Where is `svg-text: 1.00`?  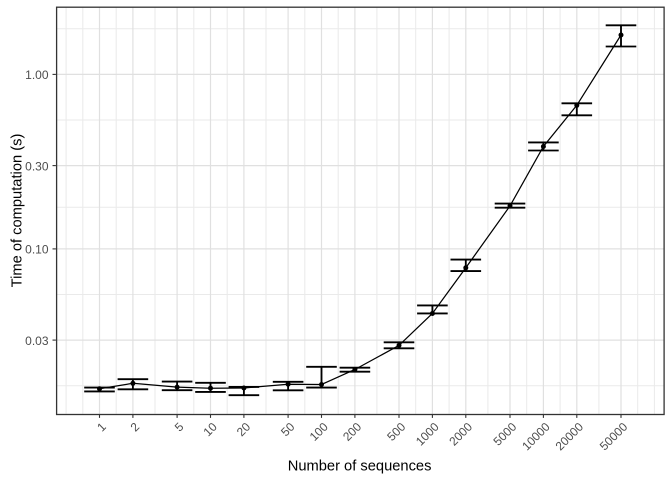
svg-text: 1.00 is located at coordinates (37, 75).